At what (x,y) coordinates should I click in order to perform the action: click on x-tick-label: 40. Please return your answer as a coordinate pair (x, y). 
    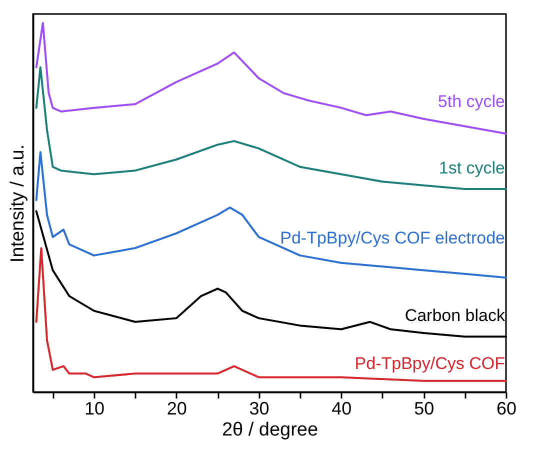
    Looking at the image, I should click on (342, 408).